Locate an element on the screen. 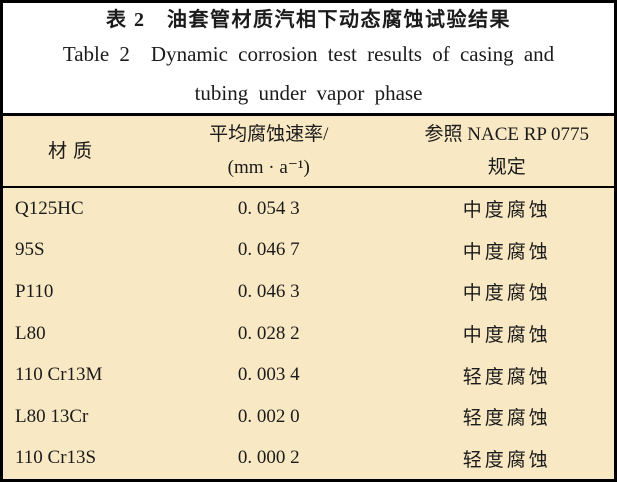  table-row: L80 13Cr 0. 002 0 轻度腐蚀 is located at coordinates (308, 417).